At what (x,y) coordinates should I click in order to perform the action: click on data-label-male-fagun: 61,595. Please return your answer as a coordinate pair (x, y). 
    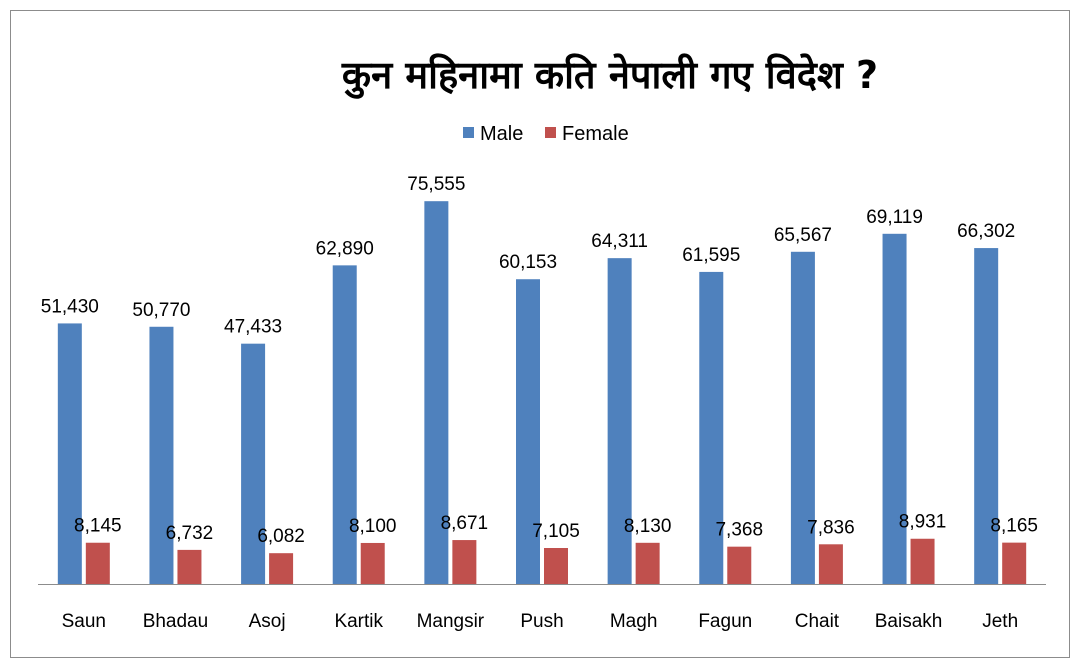
    Looking at the image, I should click on (711, 255).